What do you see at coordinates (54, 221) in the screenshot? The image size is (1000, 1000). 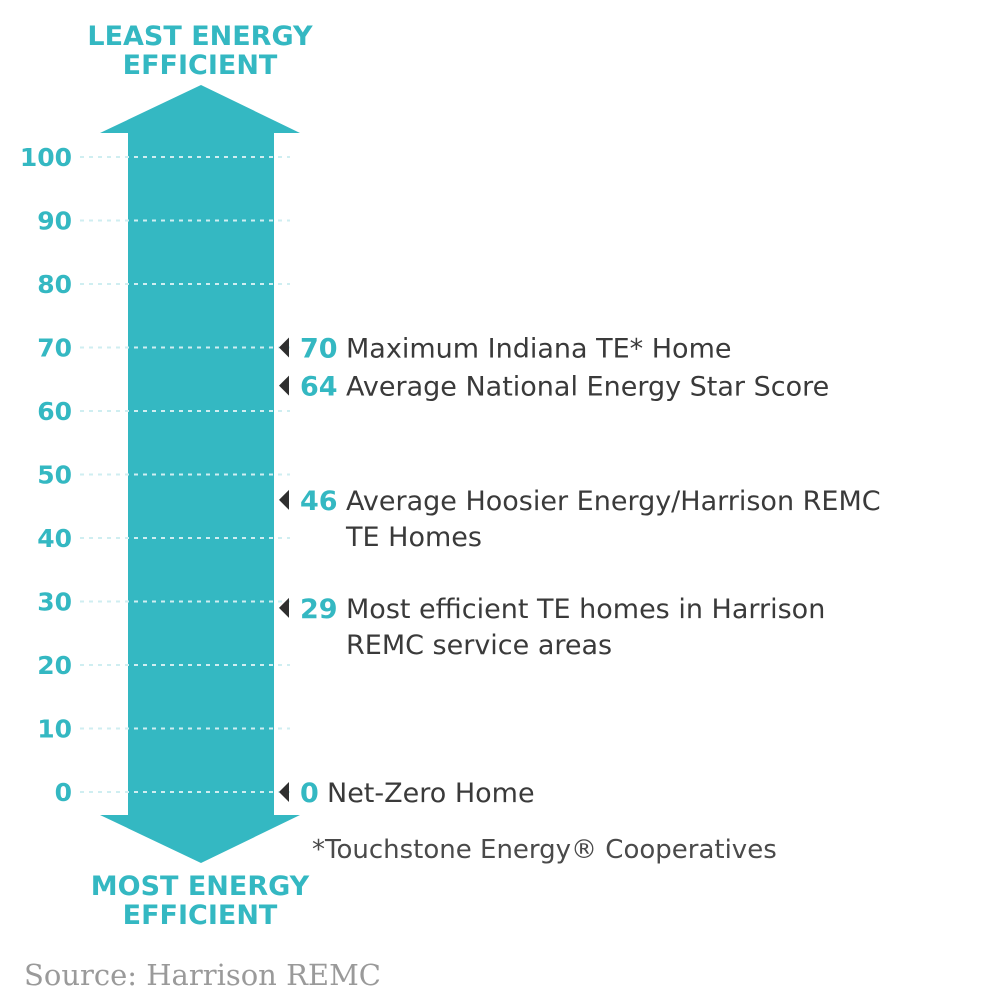 I see `tick-label-90: 90` at bounding box center [54, 221].